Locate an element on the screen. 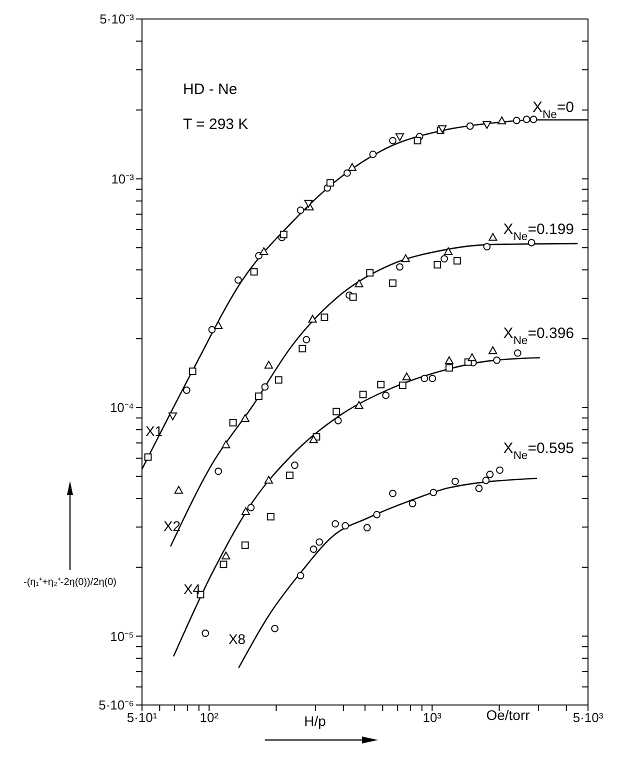  x-tick-label: 10³ is located at coordinates (432, 718).